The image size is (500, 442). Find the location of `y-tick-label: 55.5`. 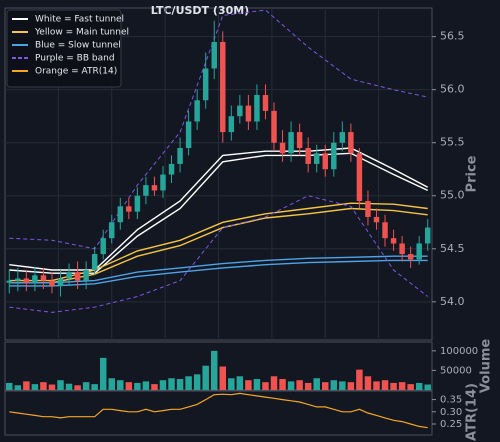

y-tick-label: 55.5 is located at coordinates (452, 142).